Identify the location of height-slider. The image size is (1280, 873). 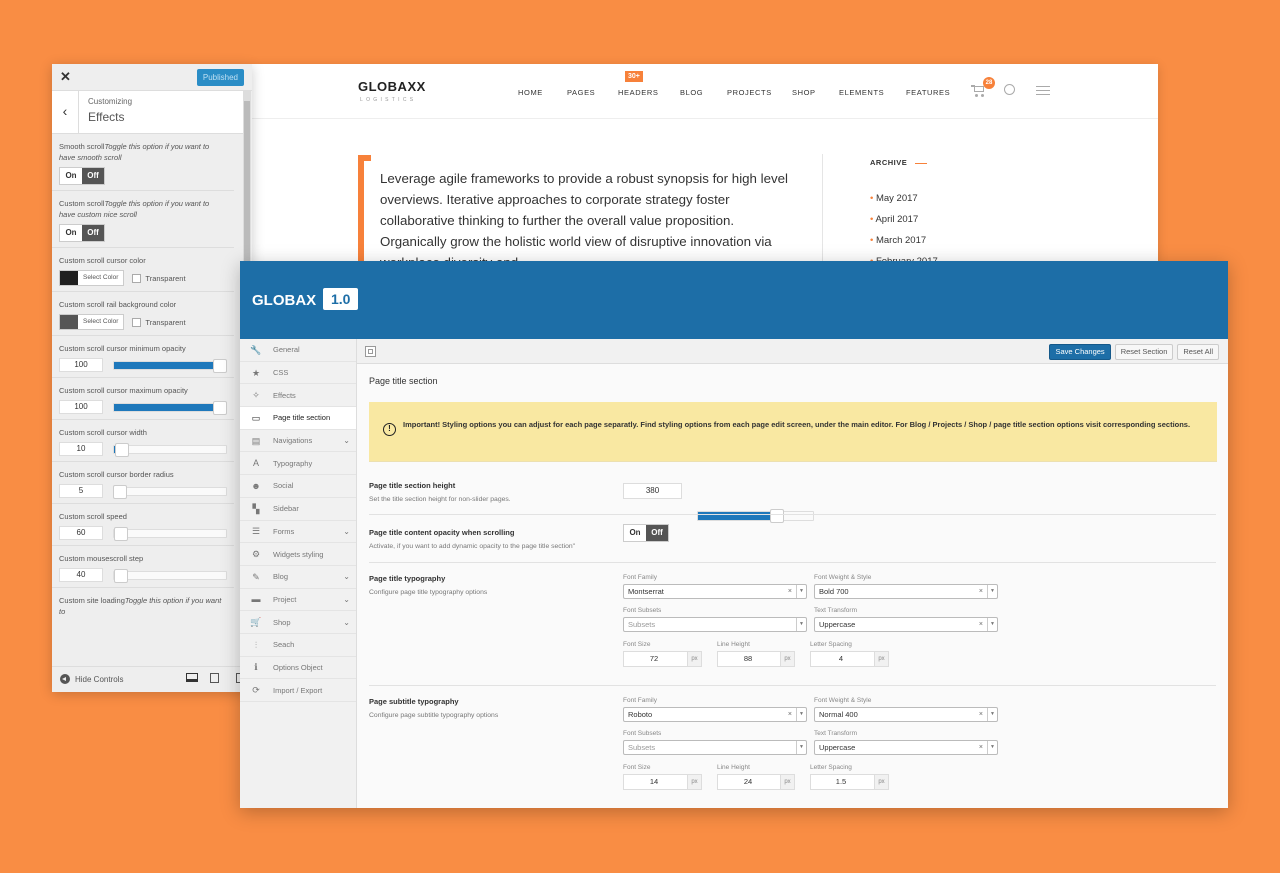
(755, 516).